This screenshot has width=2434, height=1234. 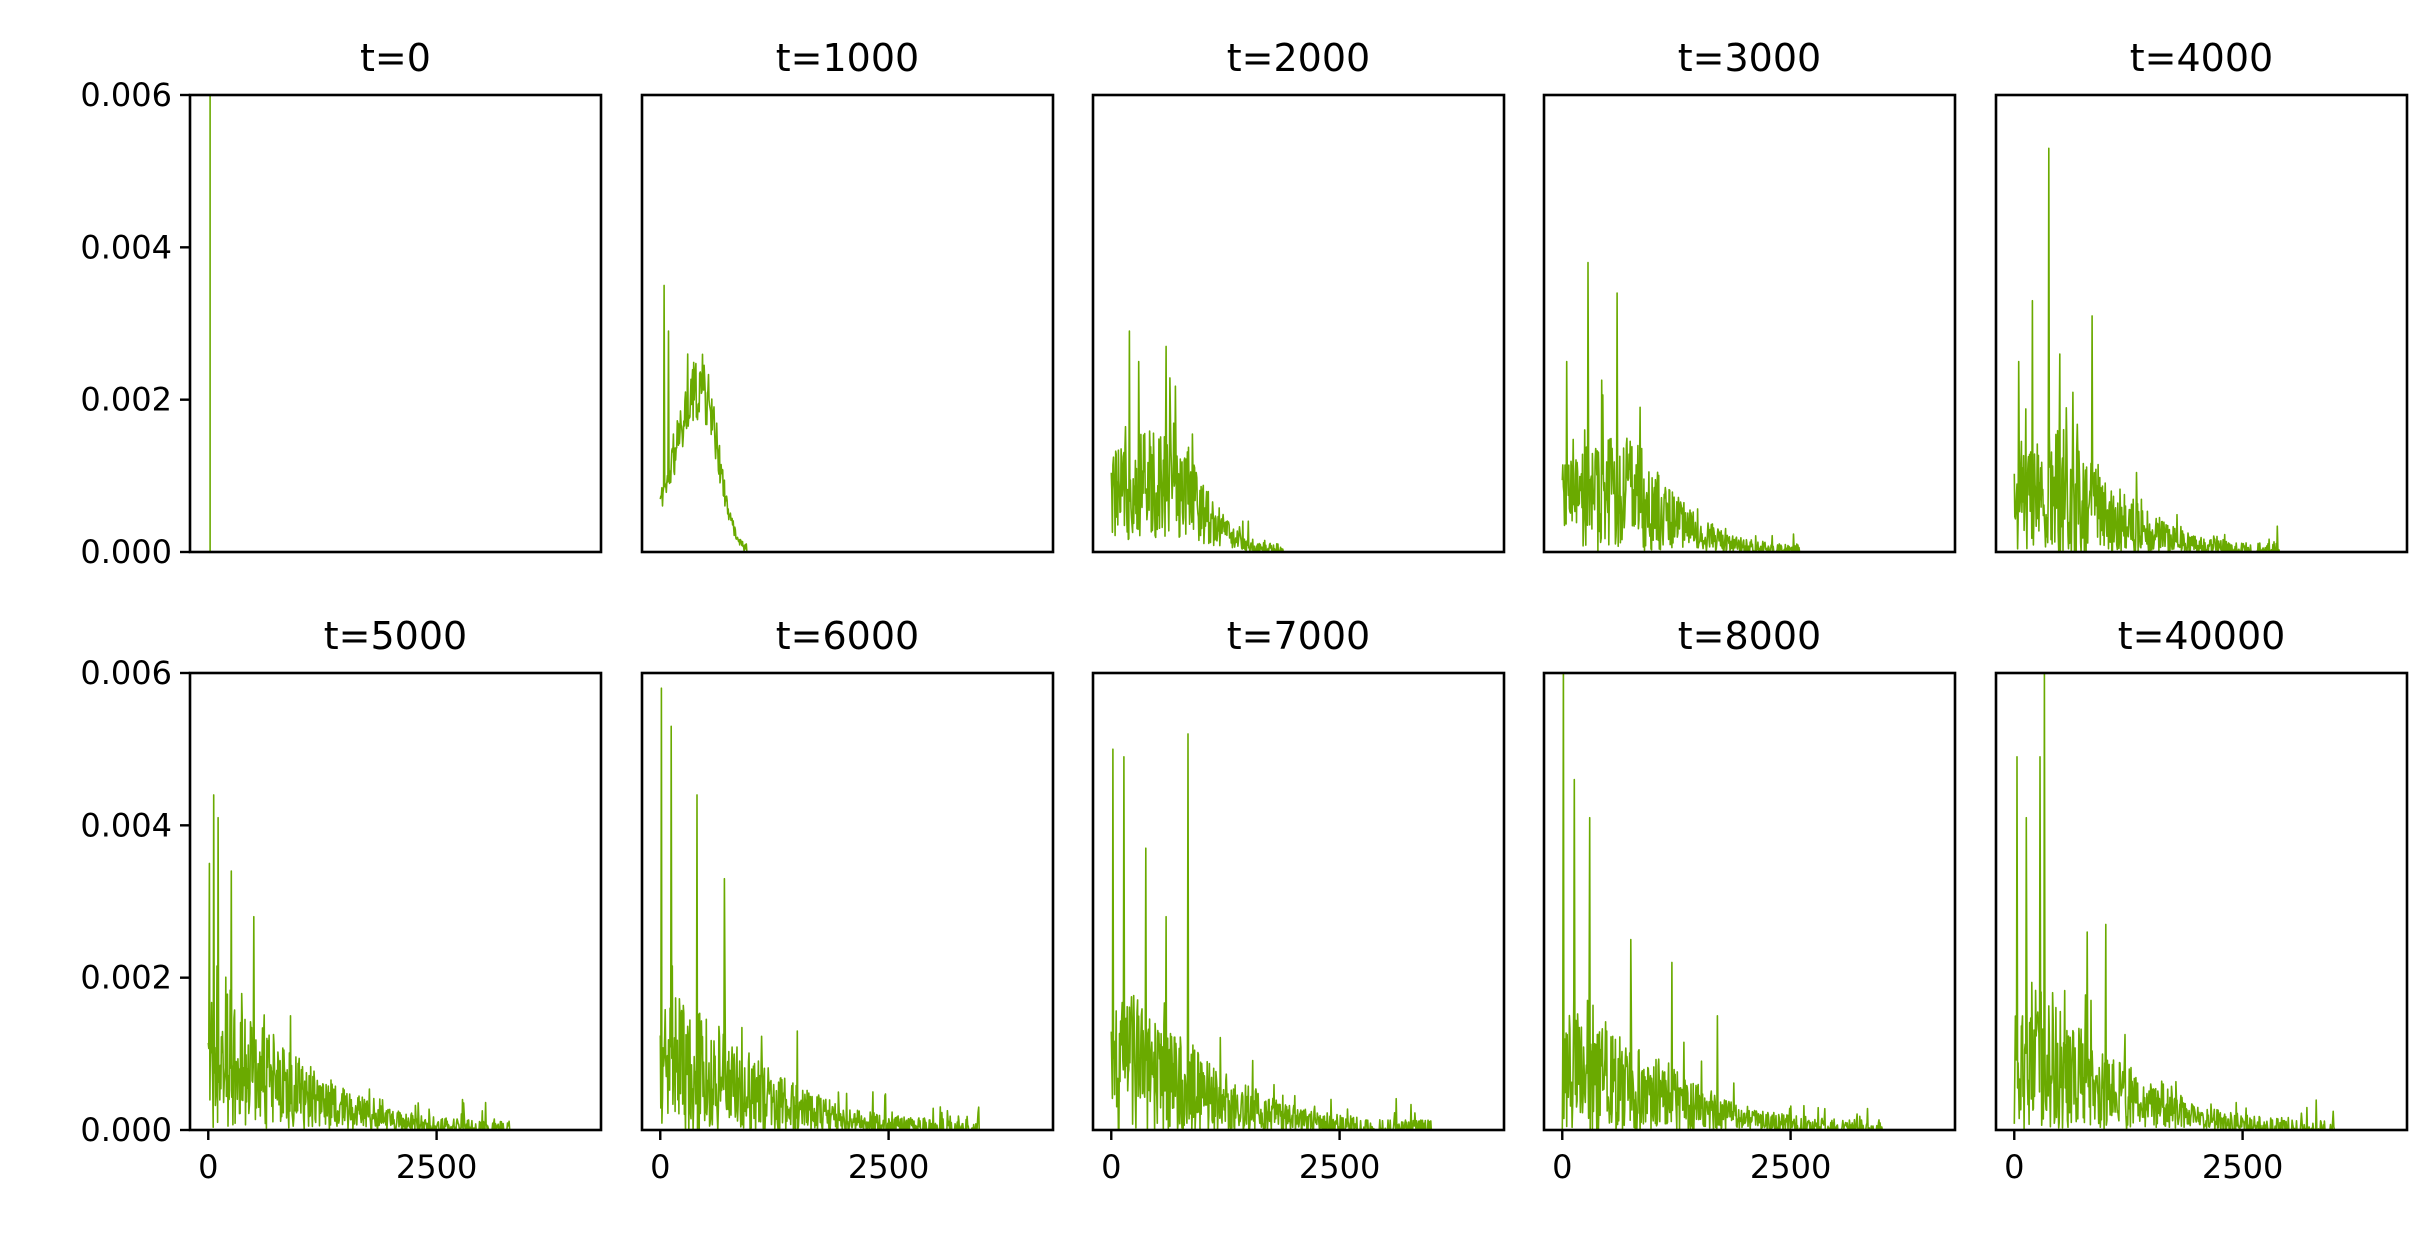 I want to click on subplot-10: t=40000 0 2500, so click(x=2201, y=900).